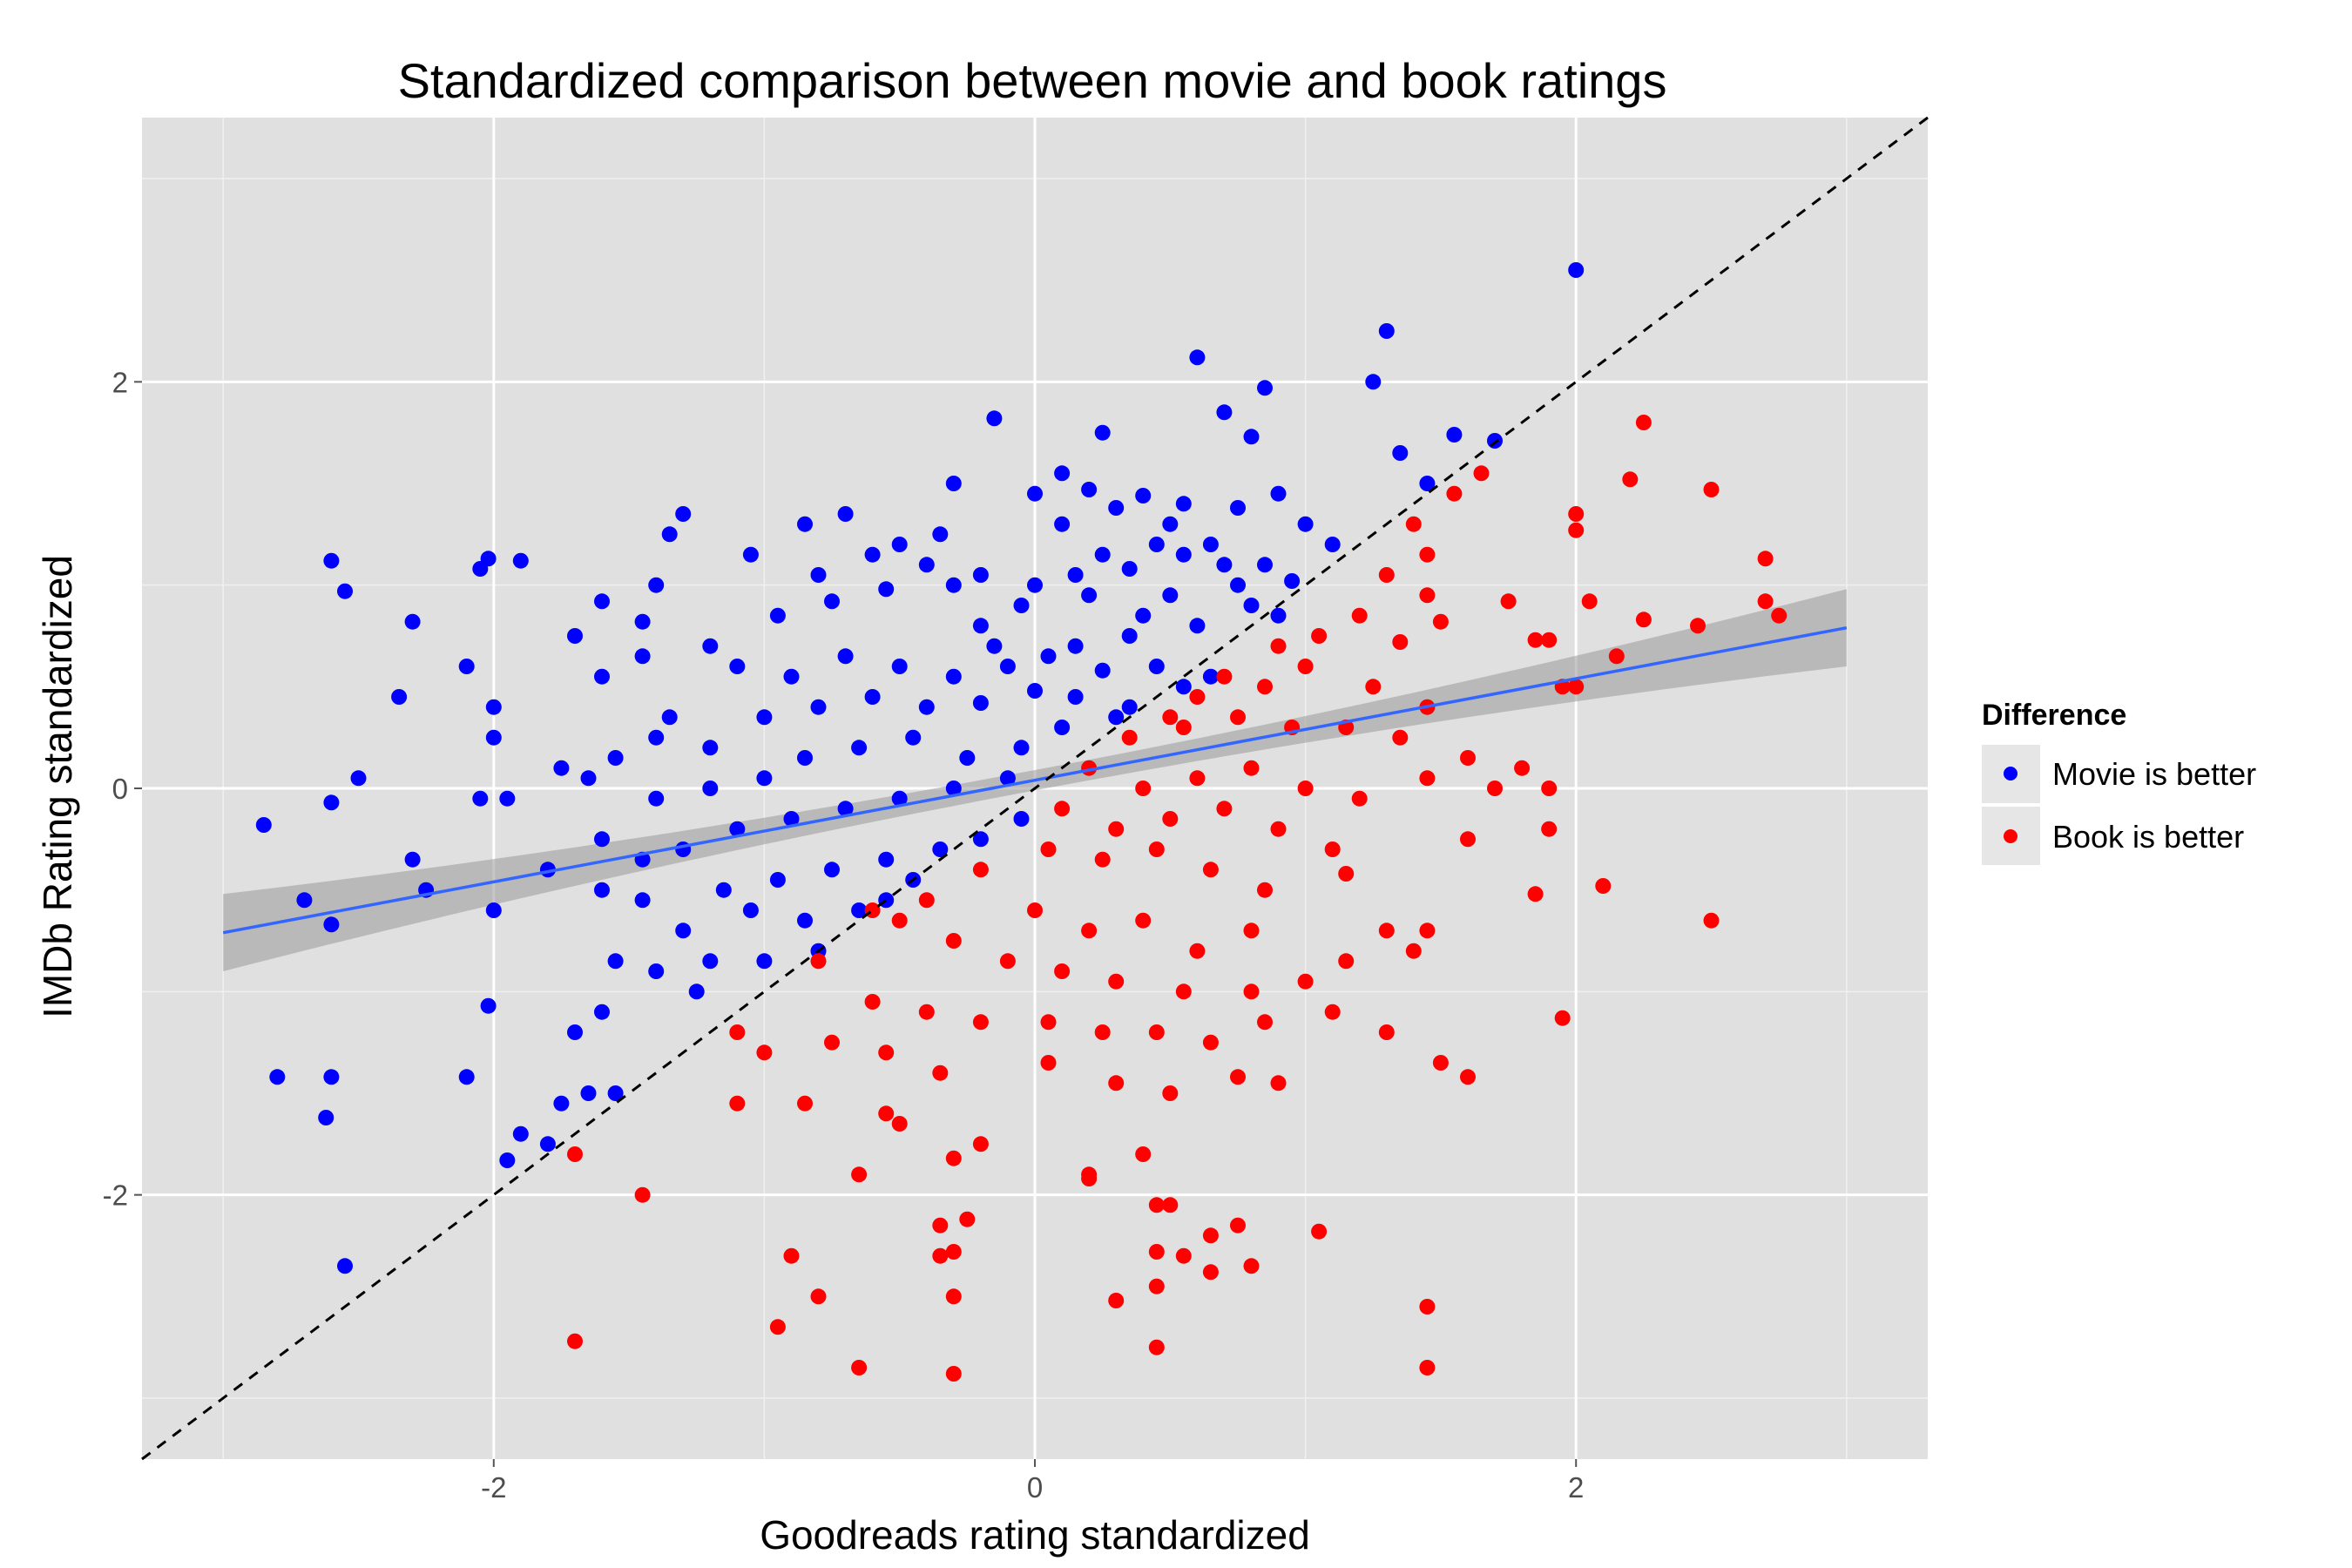  Describe the element at coordinates (1035, 1535) in the screenshot. I see `x-axis-title: Goodreads rating standardized` at that location.